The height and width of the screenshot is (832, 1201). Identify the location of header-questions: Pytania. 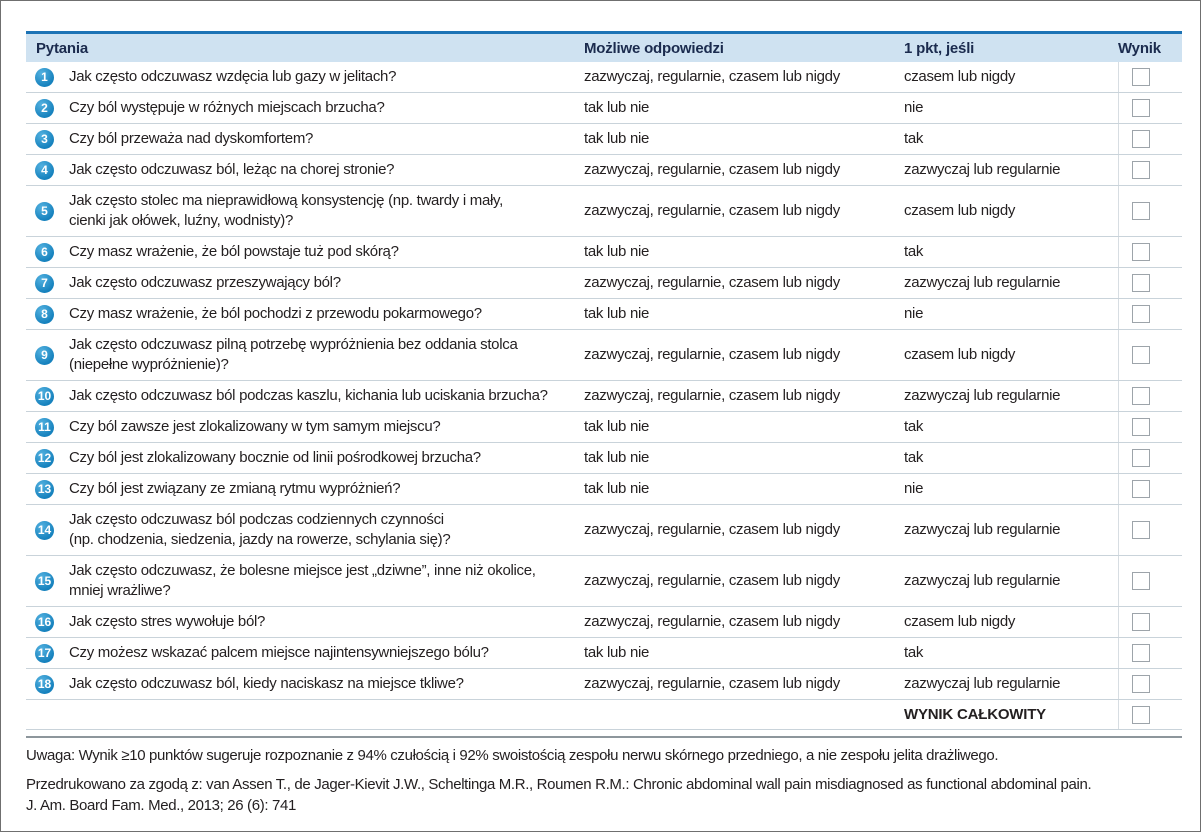
(62, 48).